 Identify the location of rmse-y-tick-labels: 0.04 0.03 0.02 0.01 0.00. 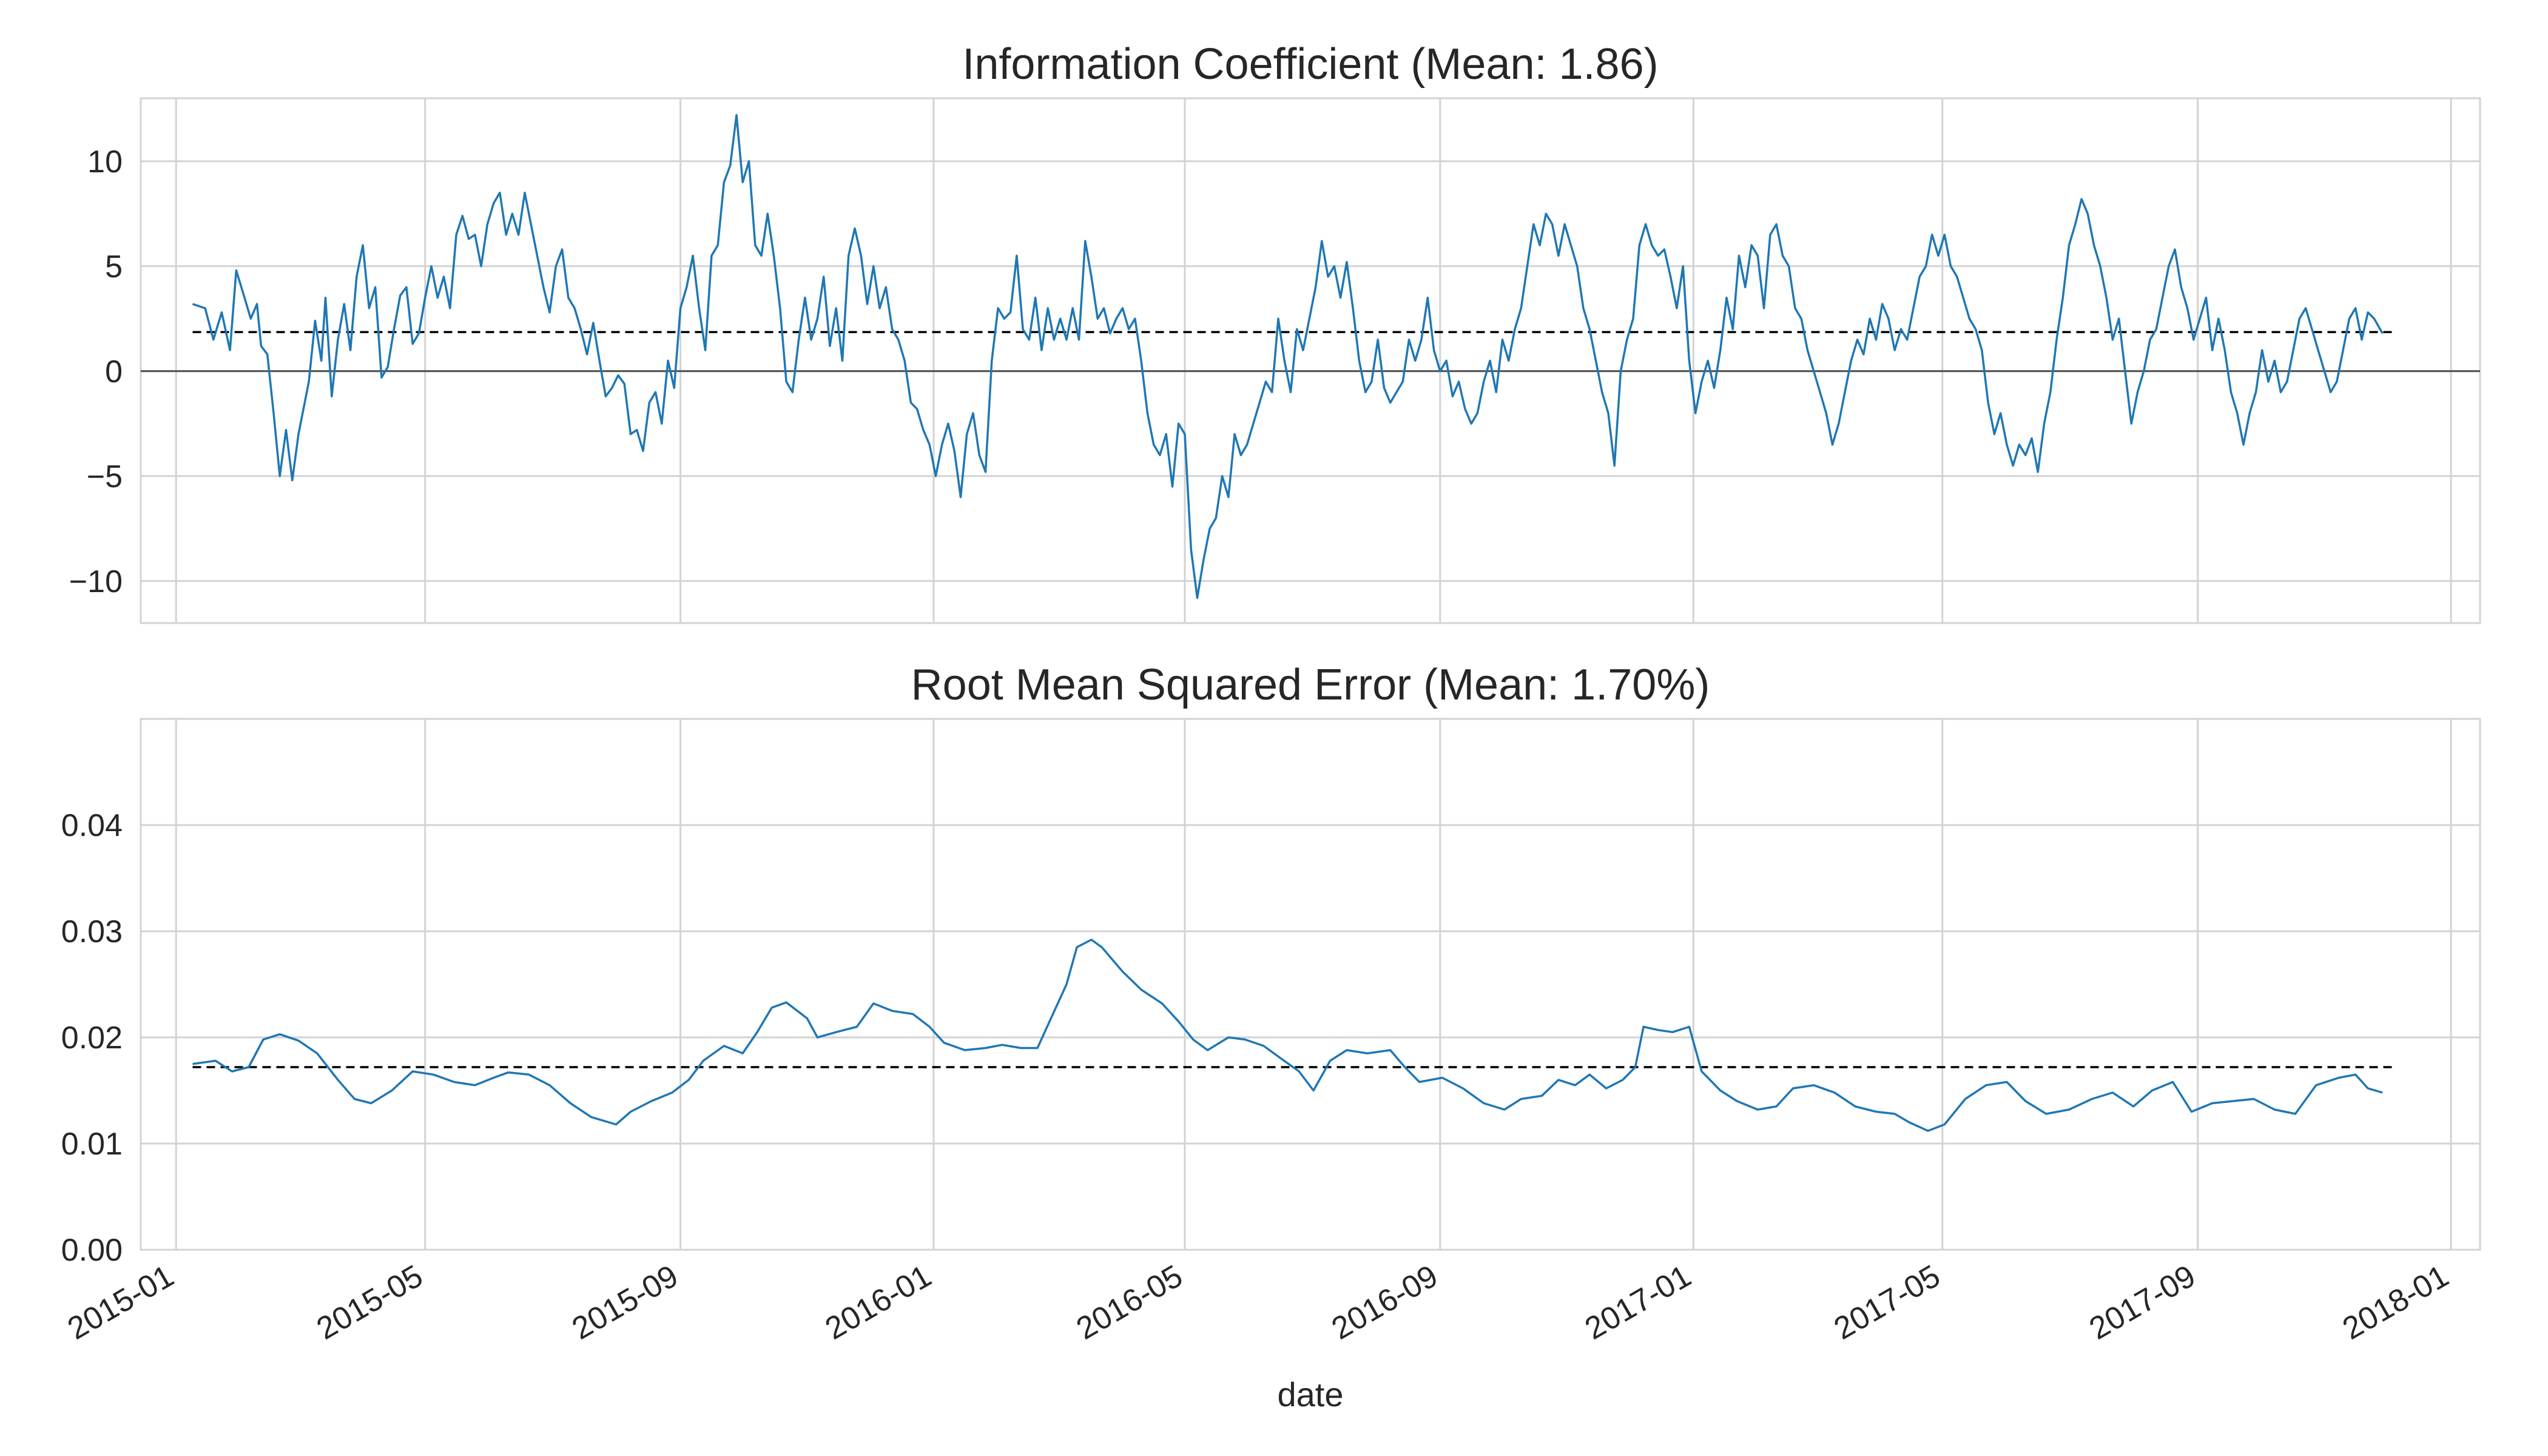
(92, 1038).